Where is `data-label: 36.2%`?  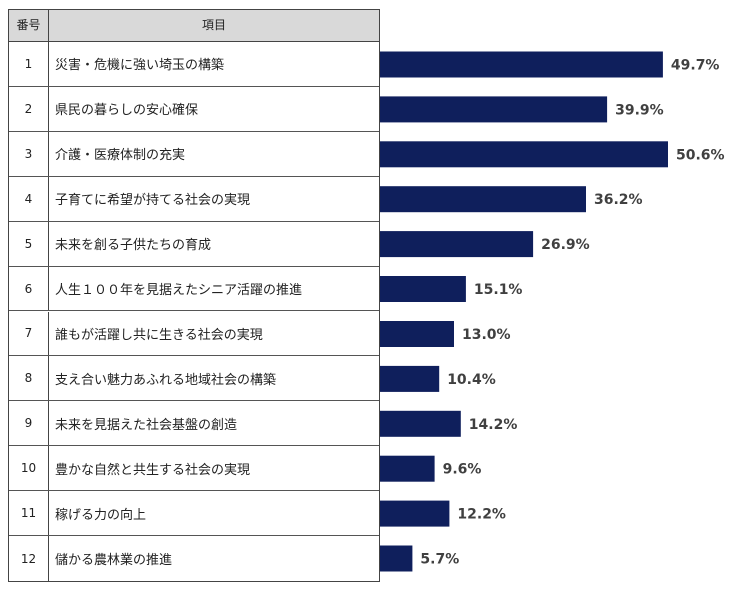
data-label: 36.2% is located at coordinates (618, 200).